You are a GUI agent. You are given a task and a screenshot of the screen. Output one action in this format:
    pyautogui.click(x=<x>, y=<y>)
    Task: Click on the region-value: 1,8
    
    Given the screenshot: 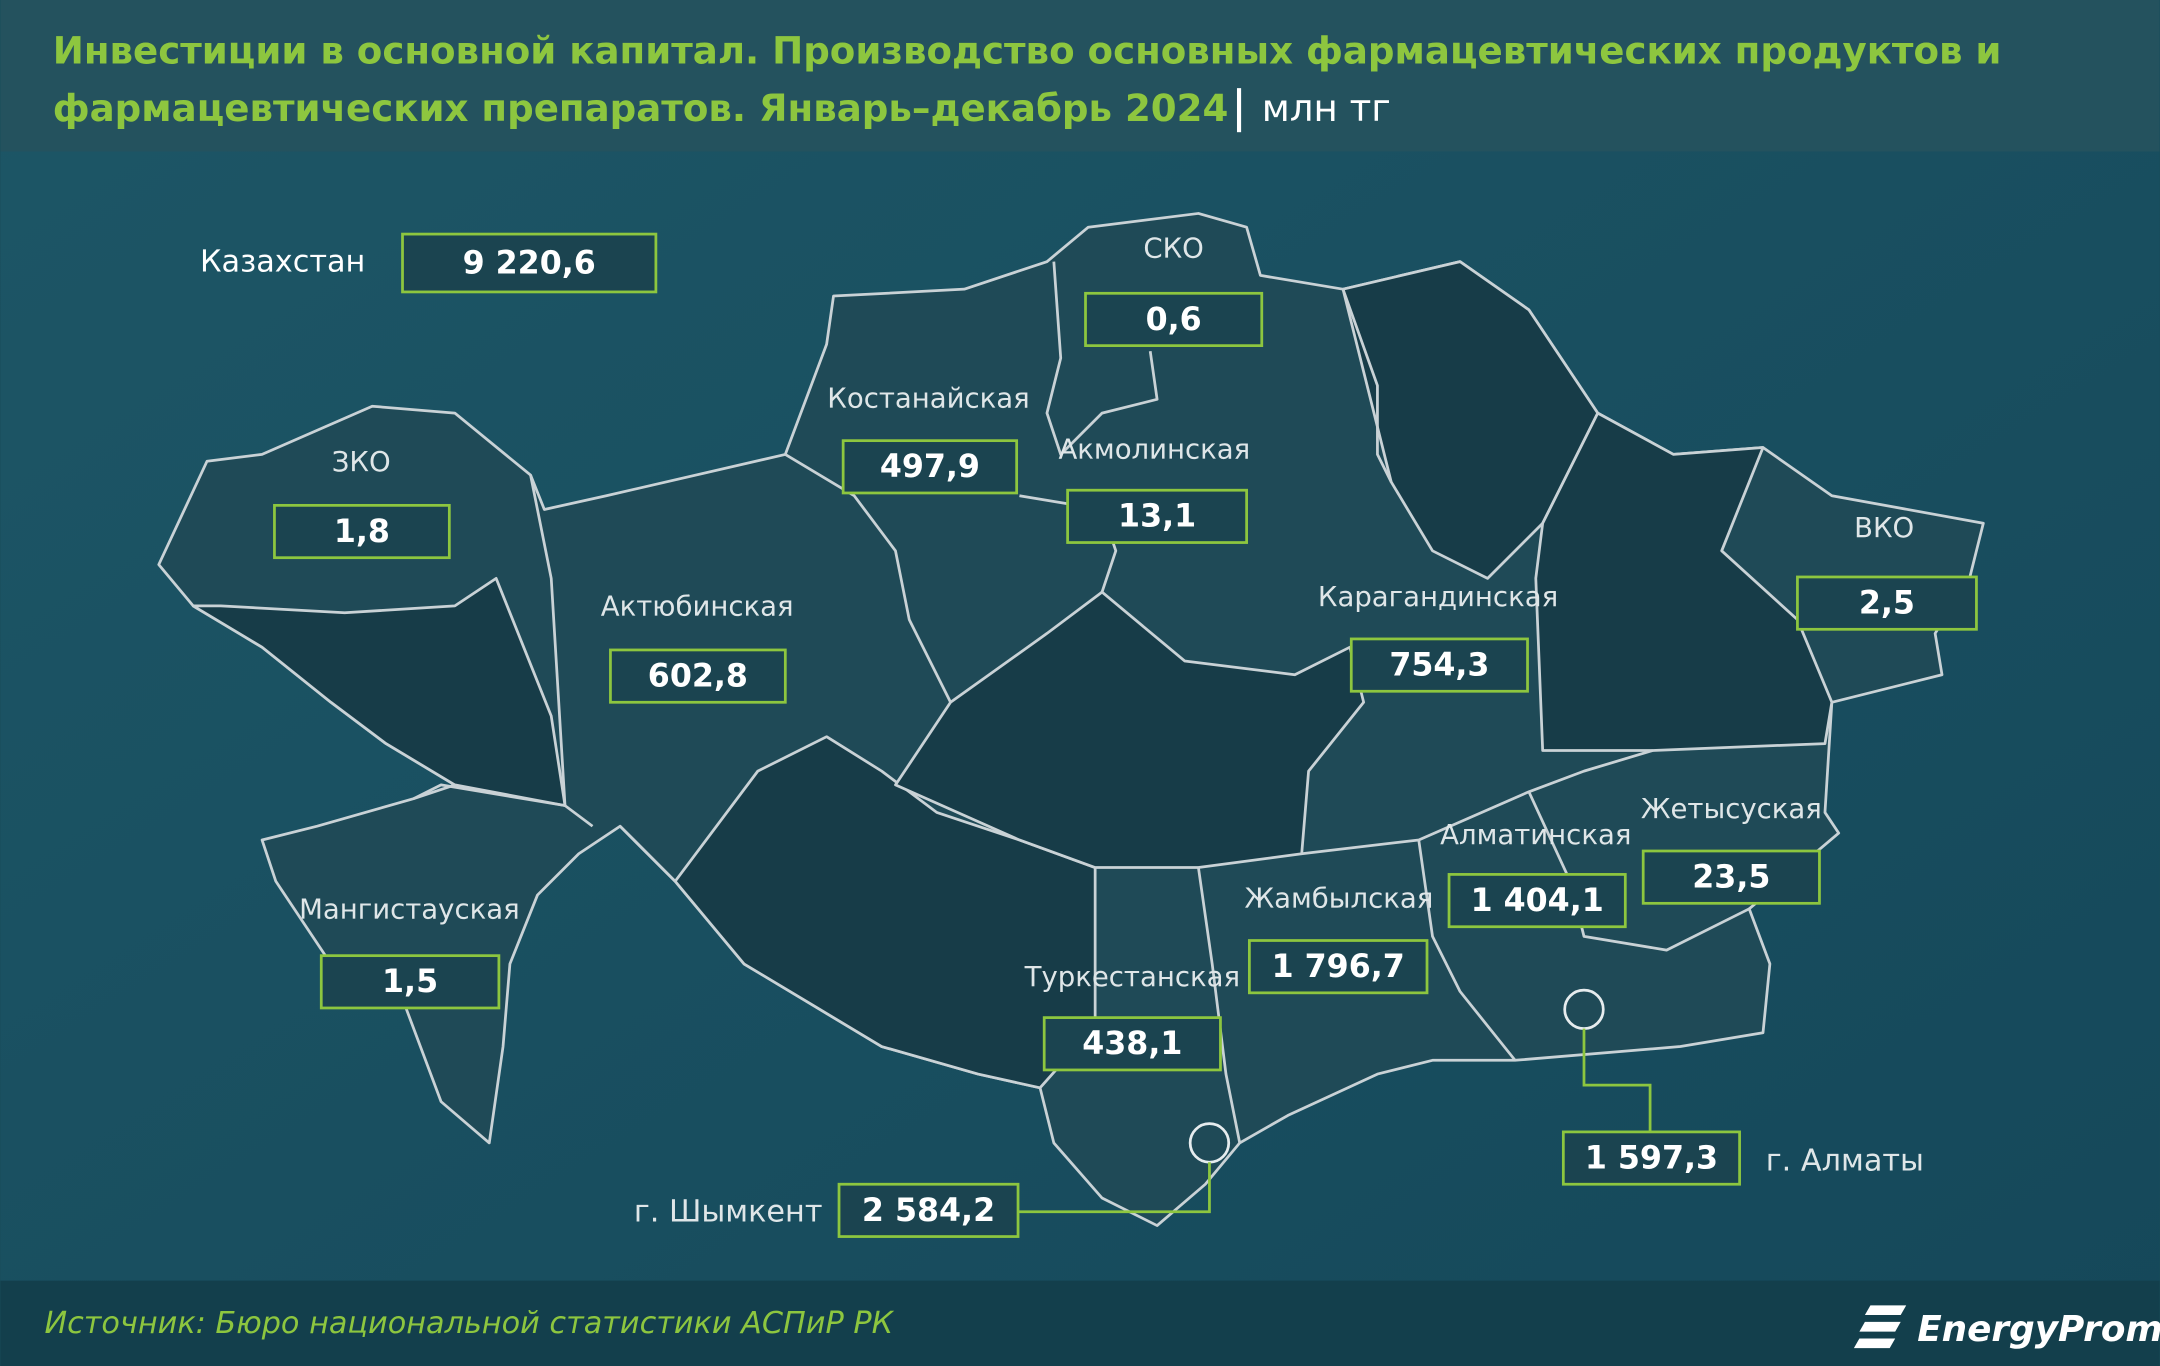 What is the action you would take?
    pyautogui.click(x=362, y=532)
    